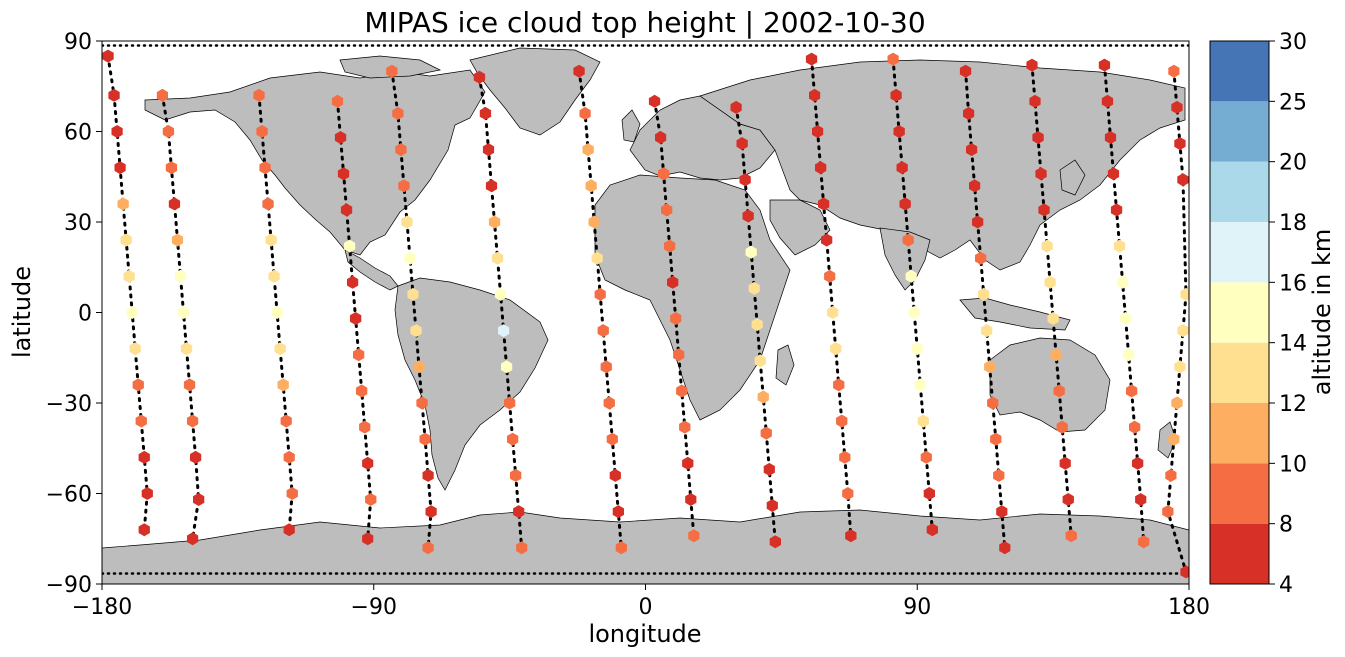  Describe the element at coordinates (917, 607) in the screenshot. I see `x-tick-label: 90` at that location.